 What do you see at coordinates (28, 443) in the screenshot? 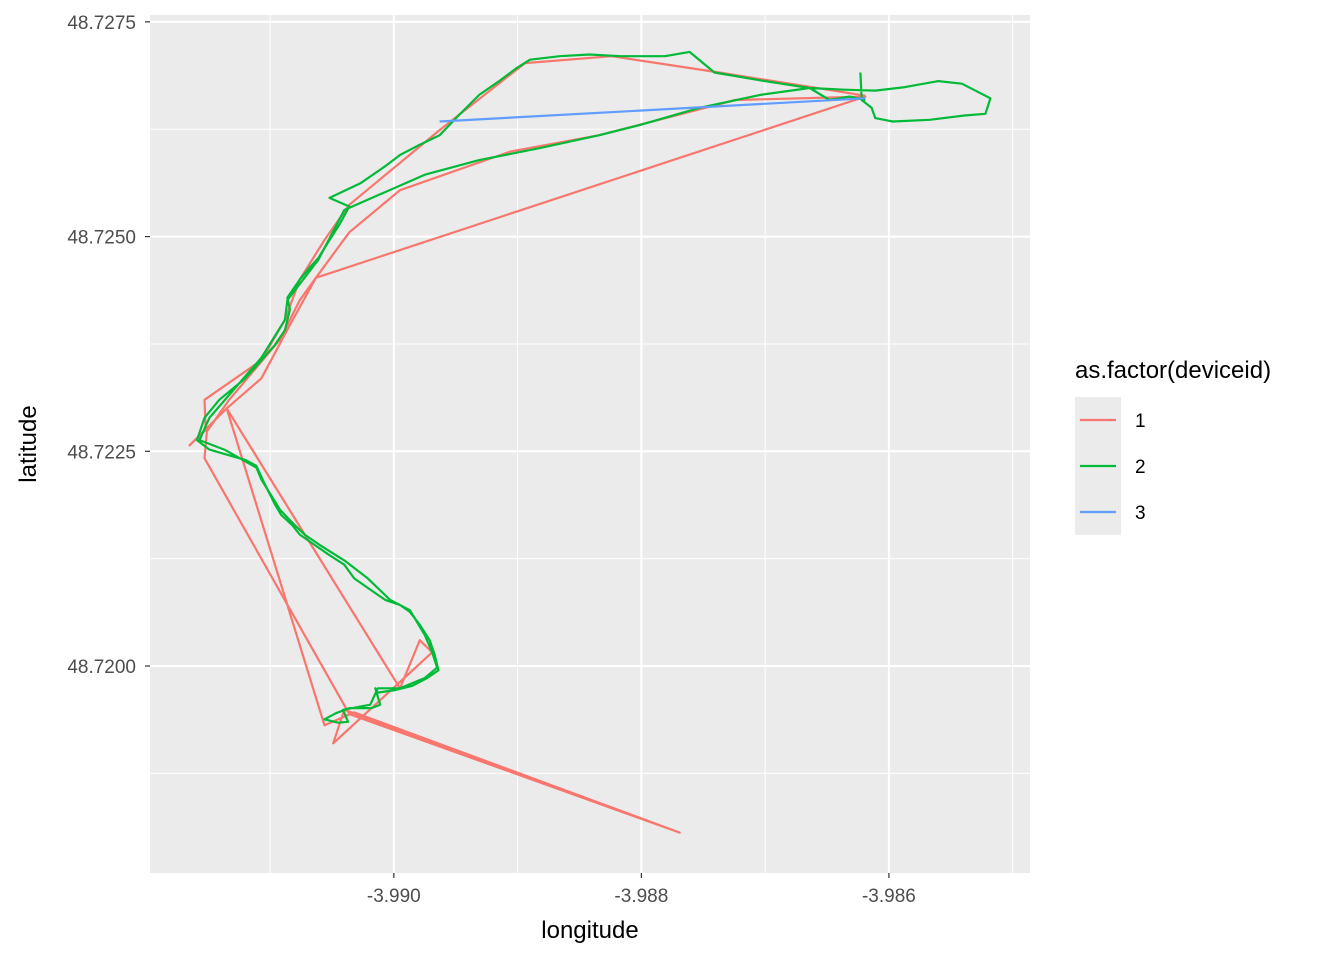
I see `y-axis-title: latitude` at bounding box center [28, 443].